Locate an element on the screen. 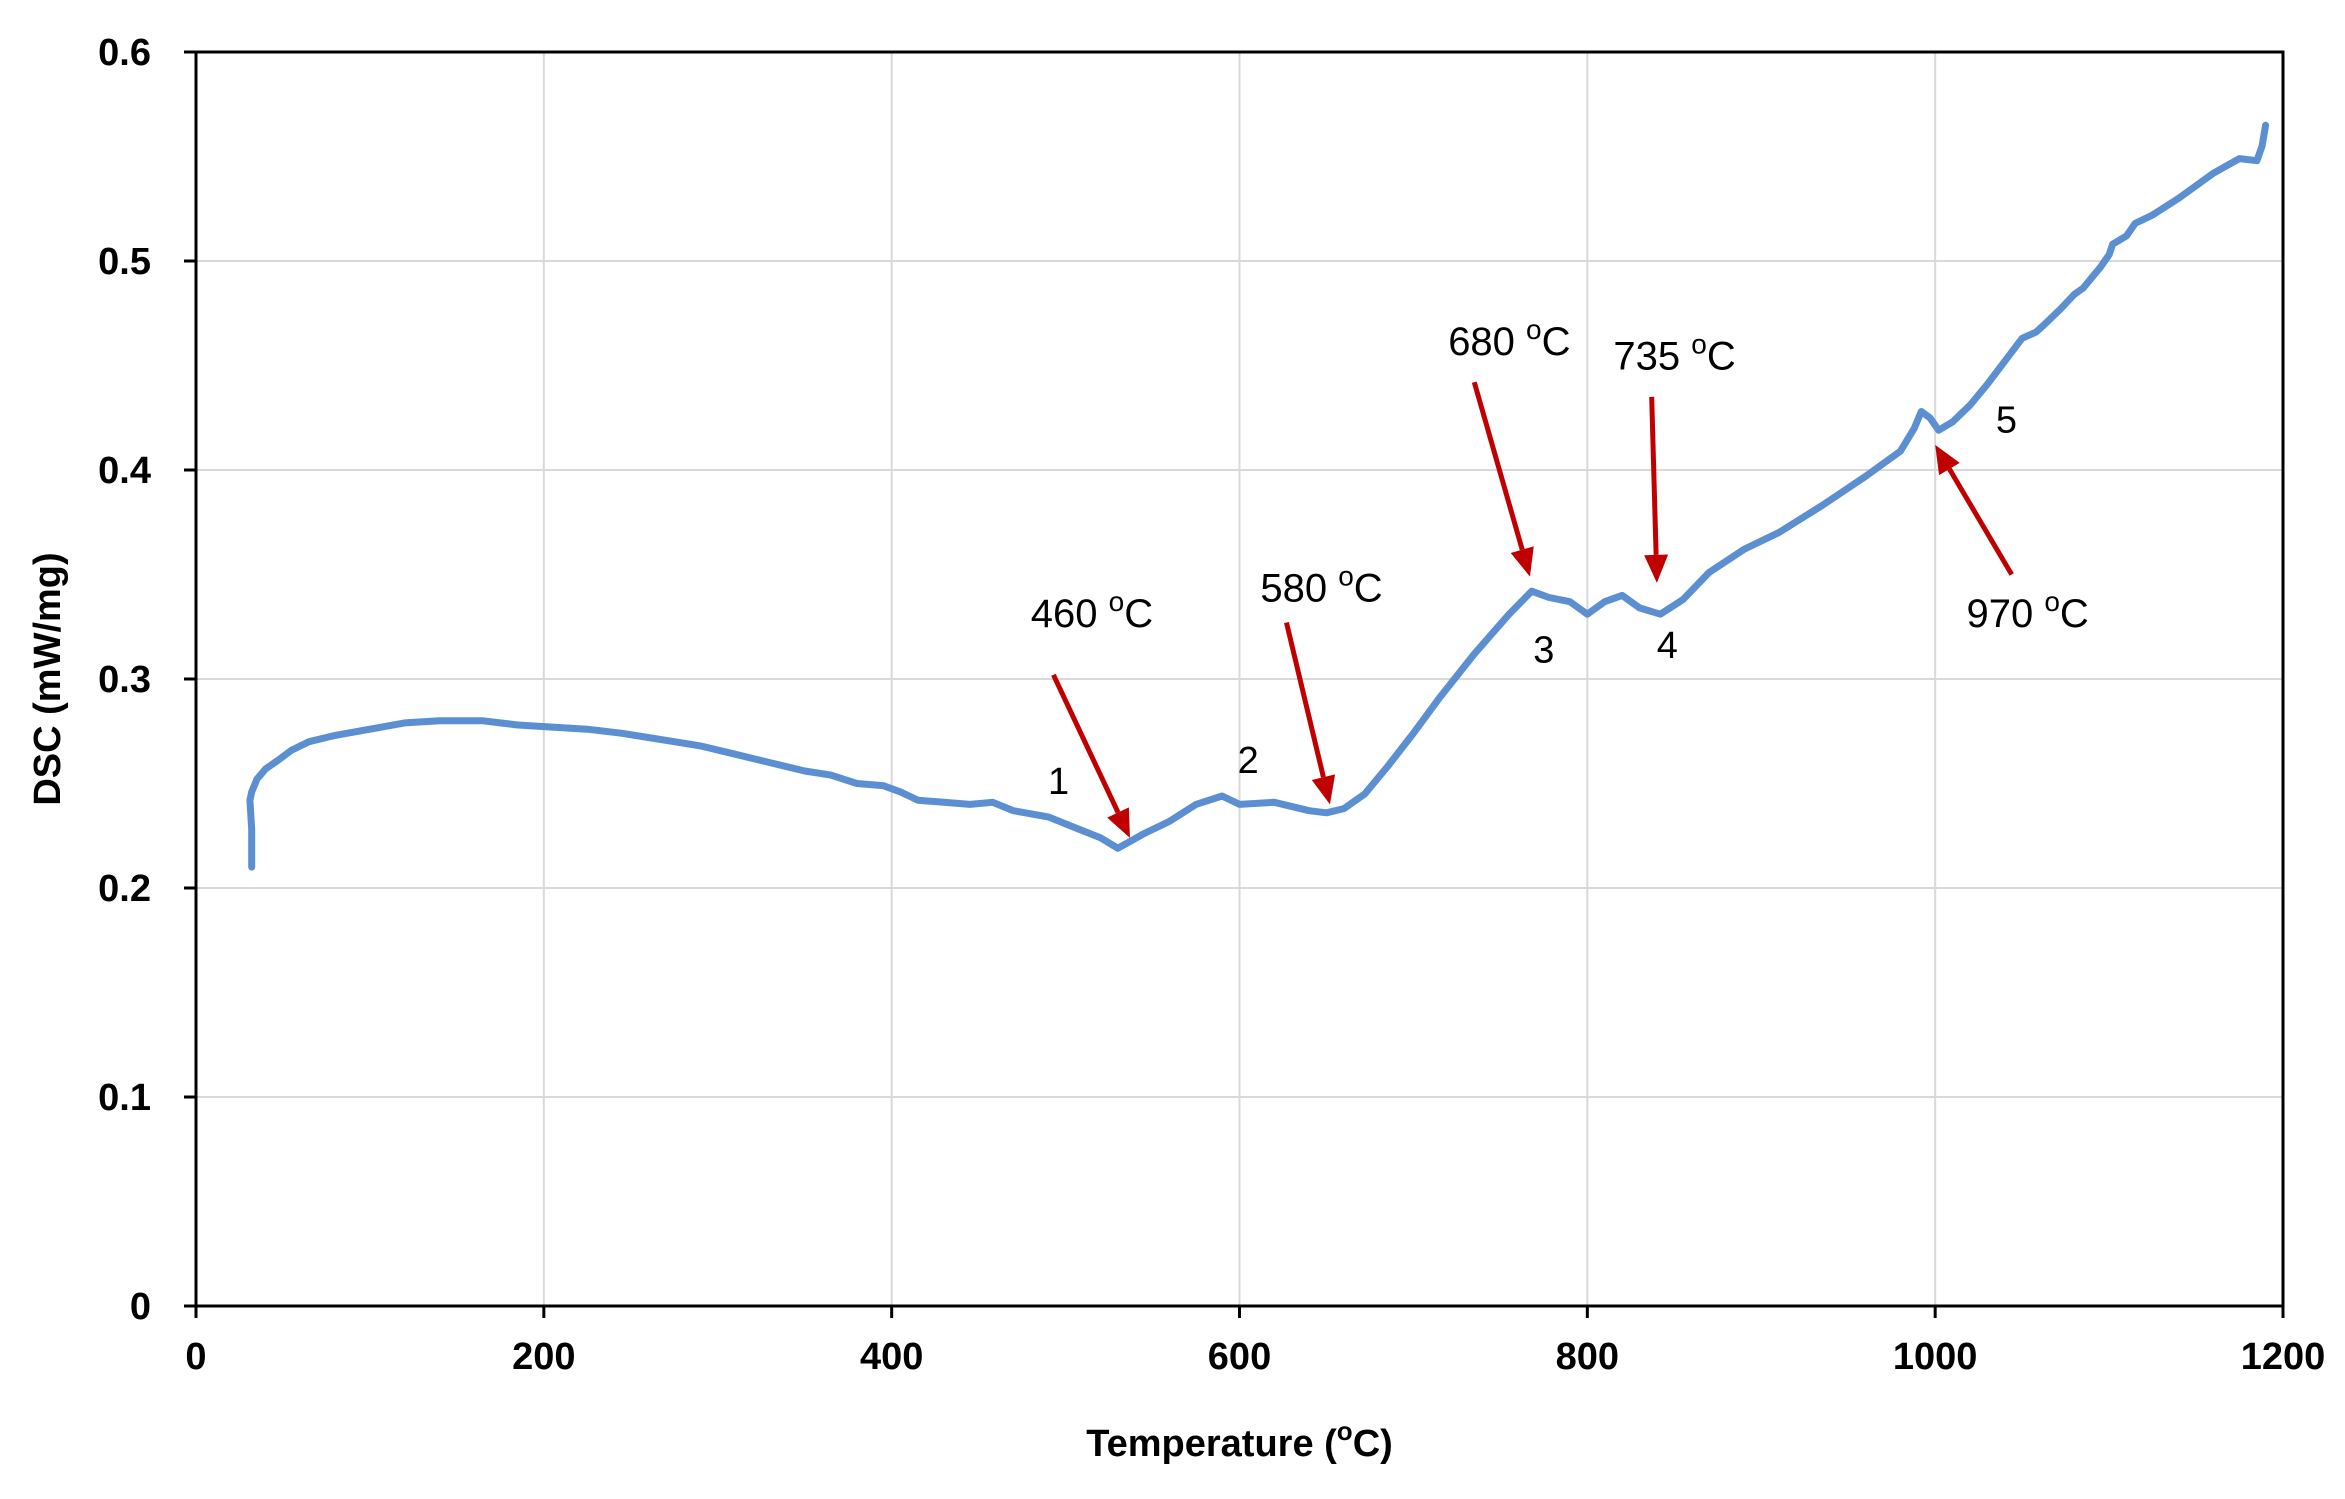 This screenshot has width=2345, height=1499. temperature-value: 735 is located at coordinates (1652, 357).